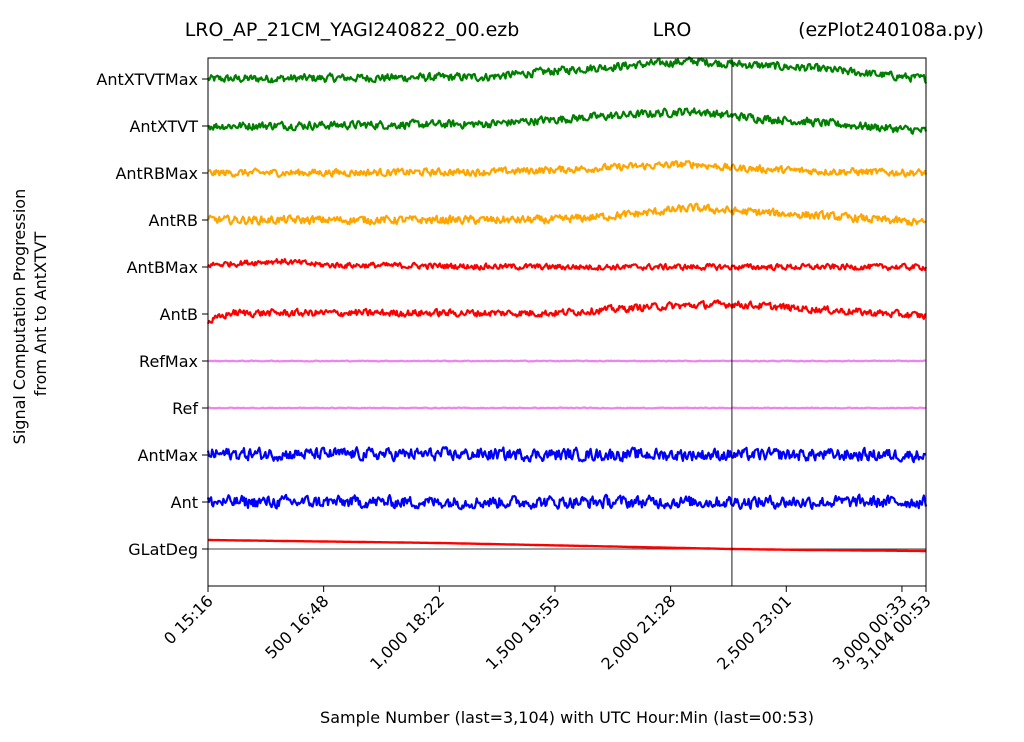 The height and width of the screenshot is (742, 1024). I want to click on y-tick-label-ref: Ref, so click(185, 408).